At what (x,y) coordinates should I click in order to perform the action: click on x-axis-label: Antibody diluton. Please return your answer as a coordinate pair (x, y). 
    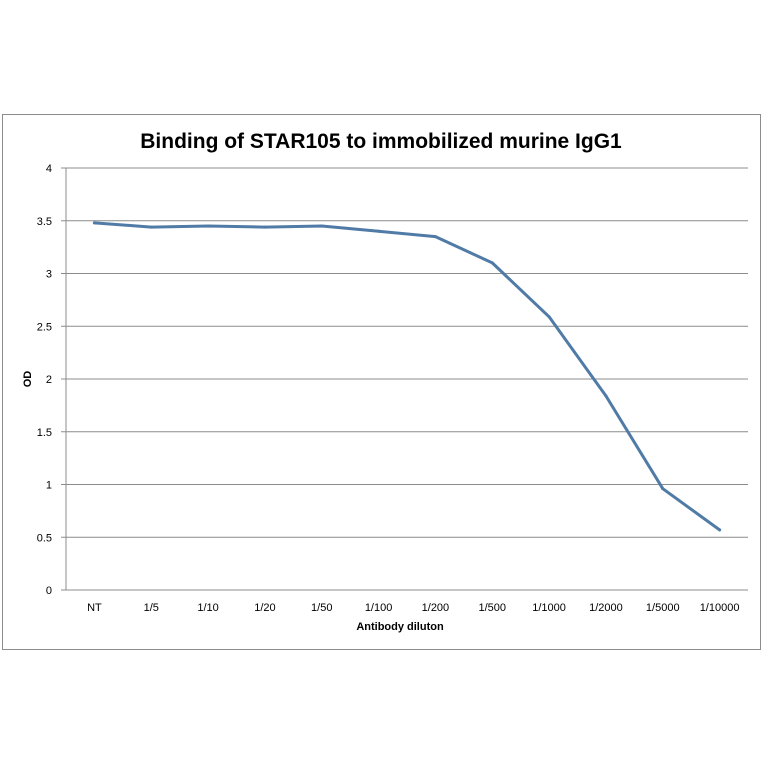
    Looking at the image, I should click on (400, 627).